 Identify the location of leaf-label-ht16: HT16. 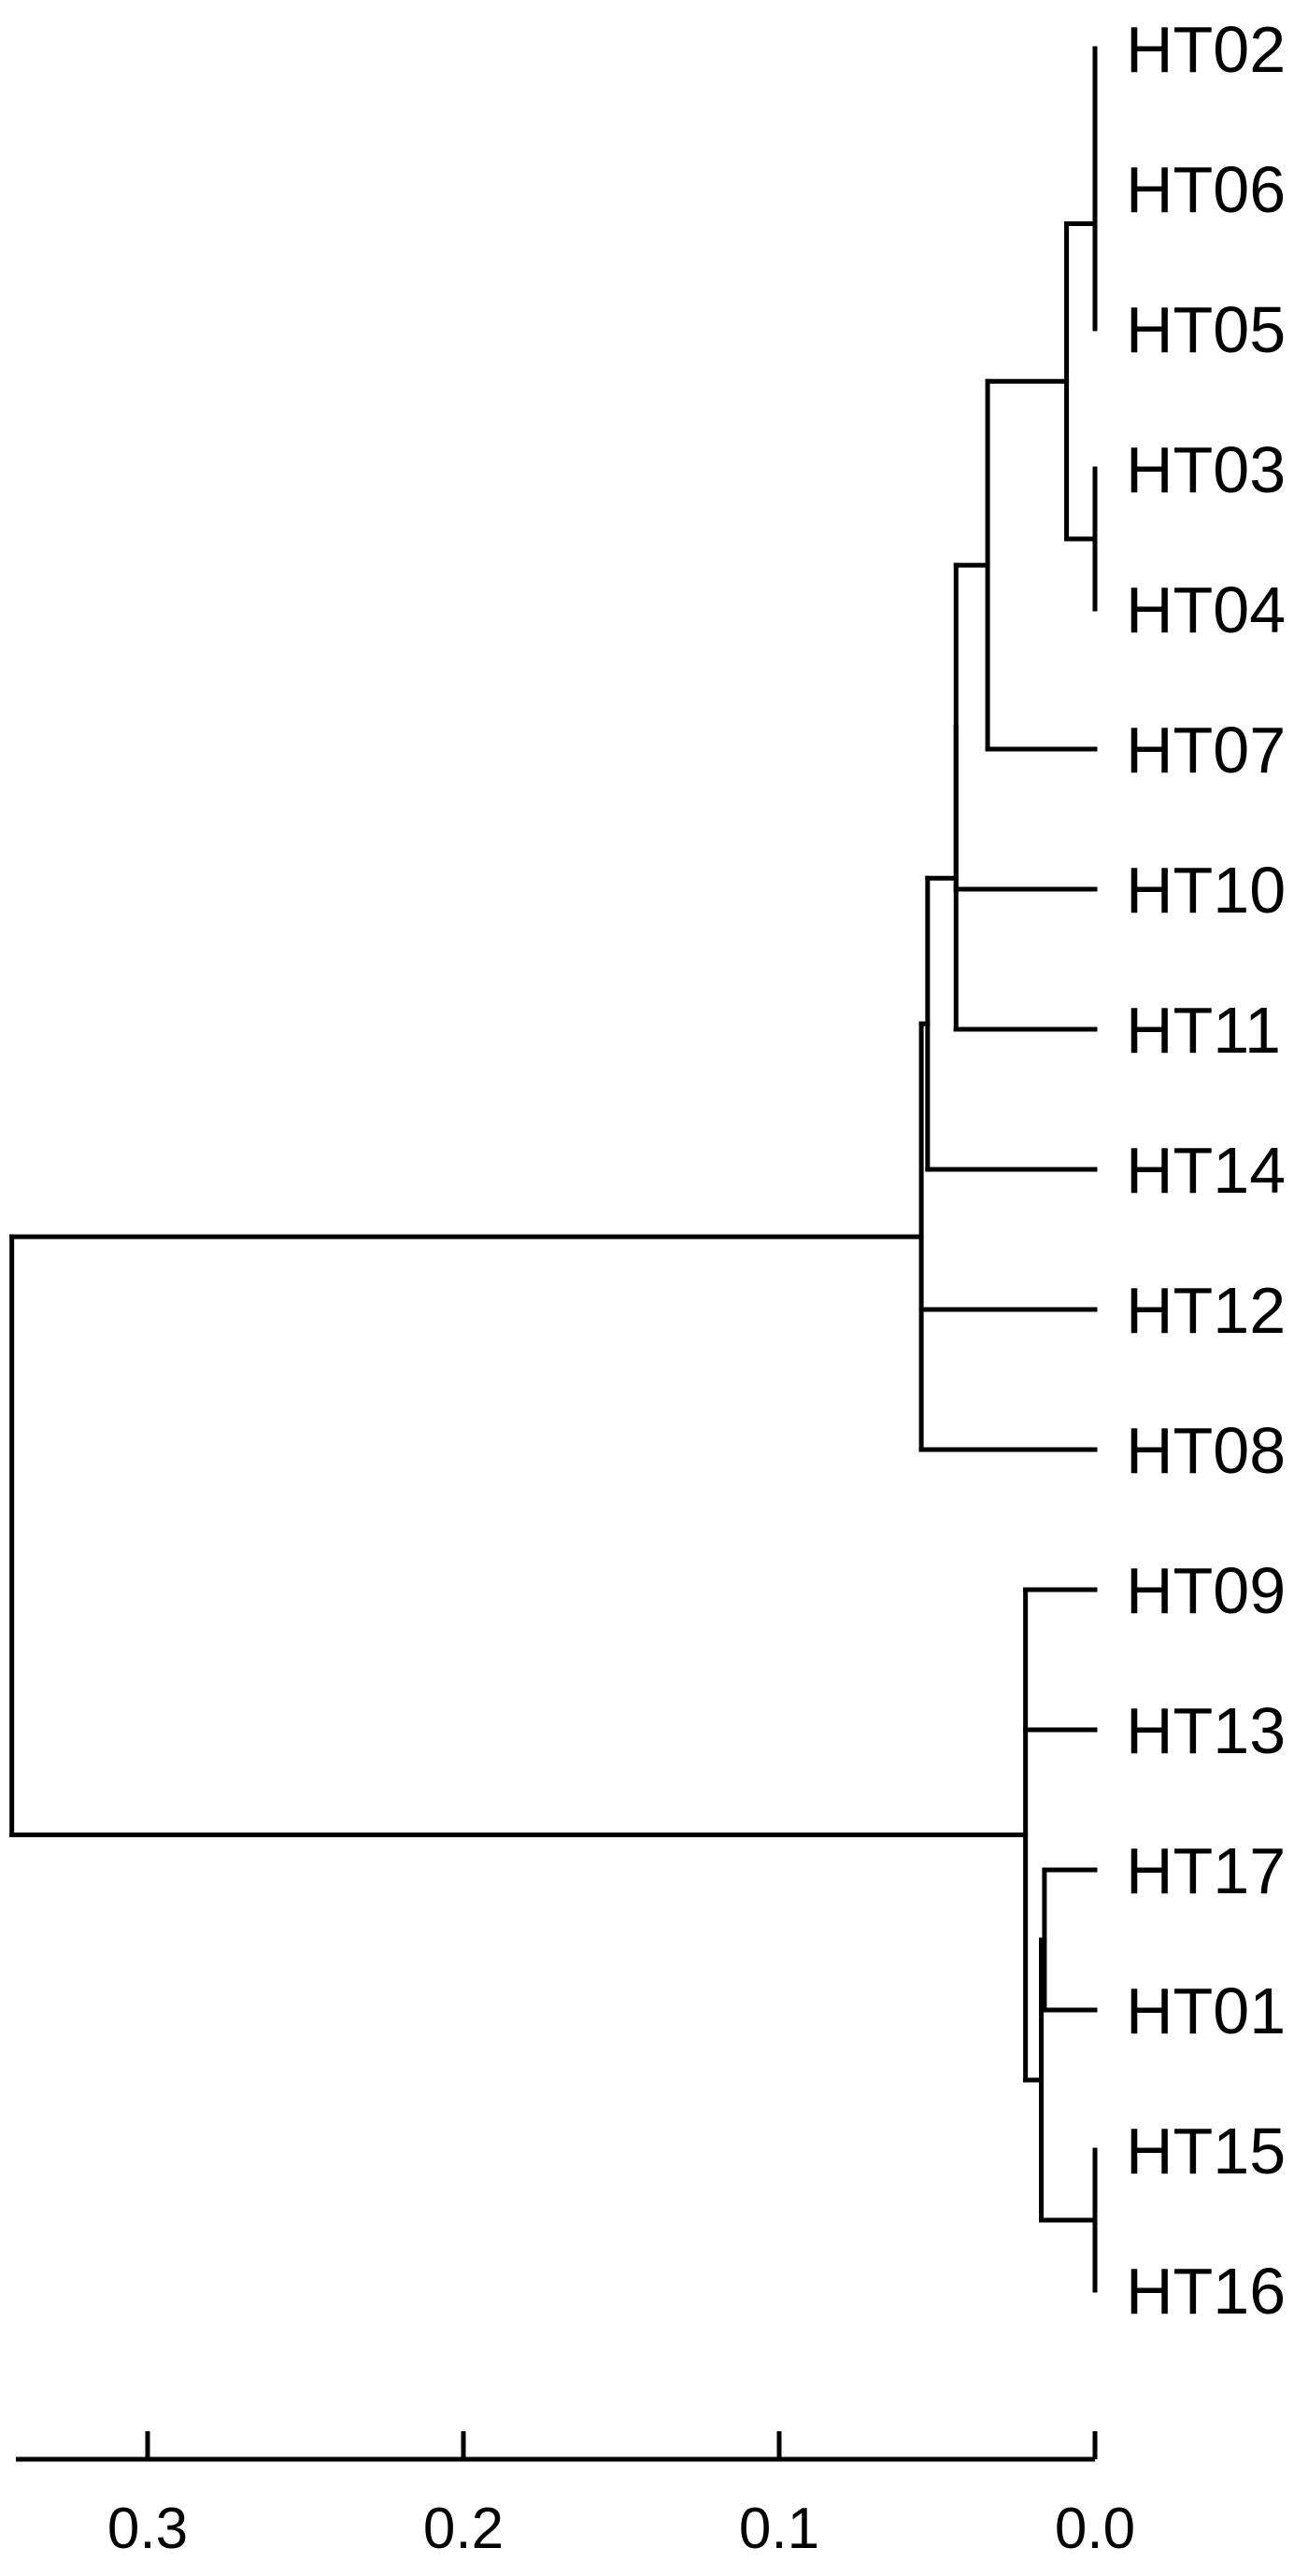
(1206, 2291).